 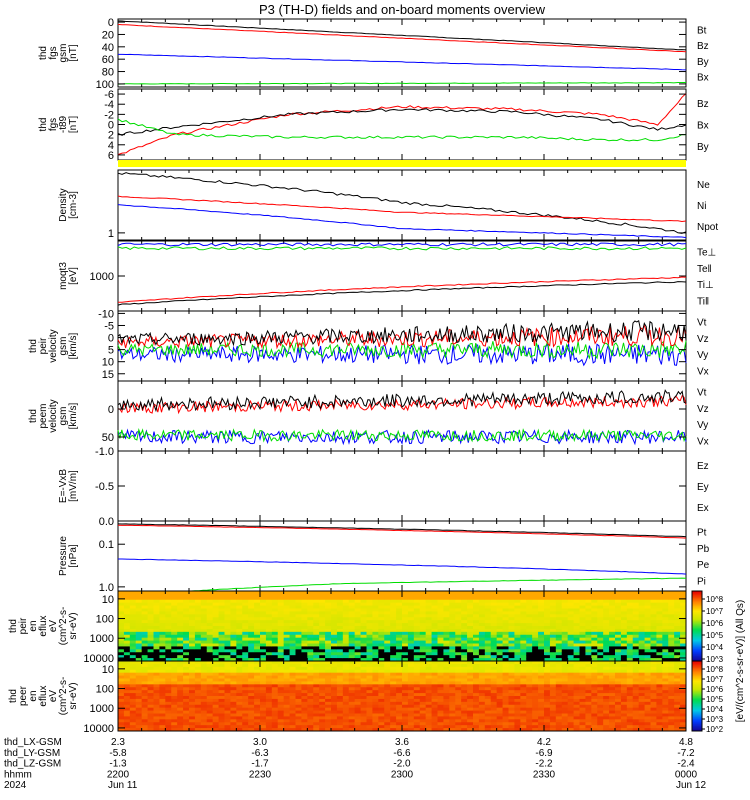 What do you see at coordinates (63, 626) in the screenshot?
I see `y-axis-label: (cm^2-s-` at bounding box center [63, 626].